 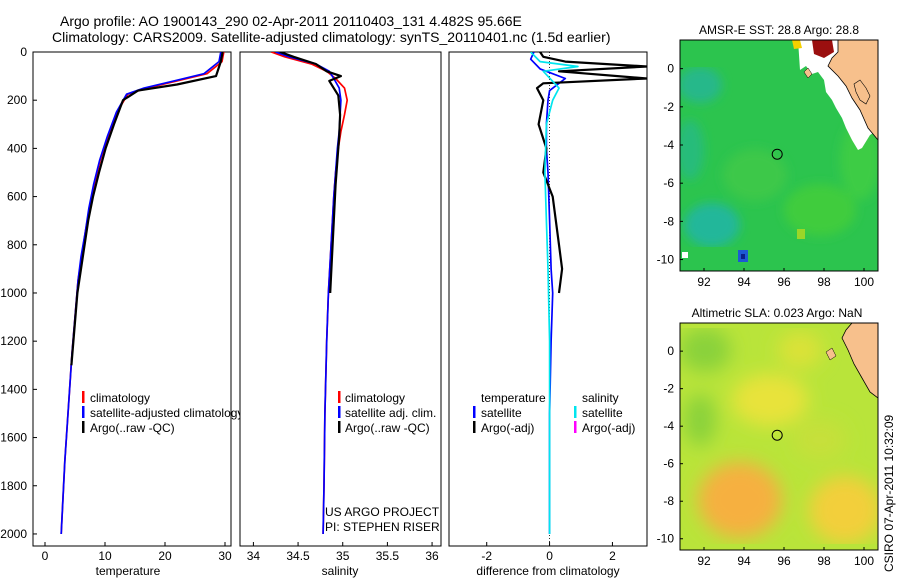 I want to click on legend-swatch-temperature-satellite, so click(x=474, y=412).